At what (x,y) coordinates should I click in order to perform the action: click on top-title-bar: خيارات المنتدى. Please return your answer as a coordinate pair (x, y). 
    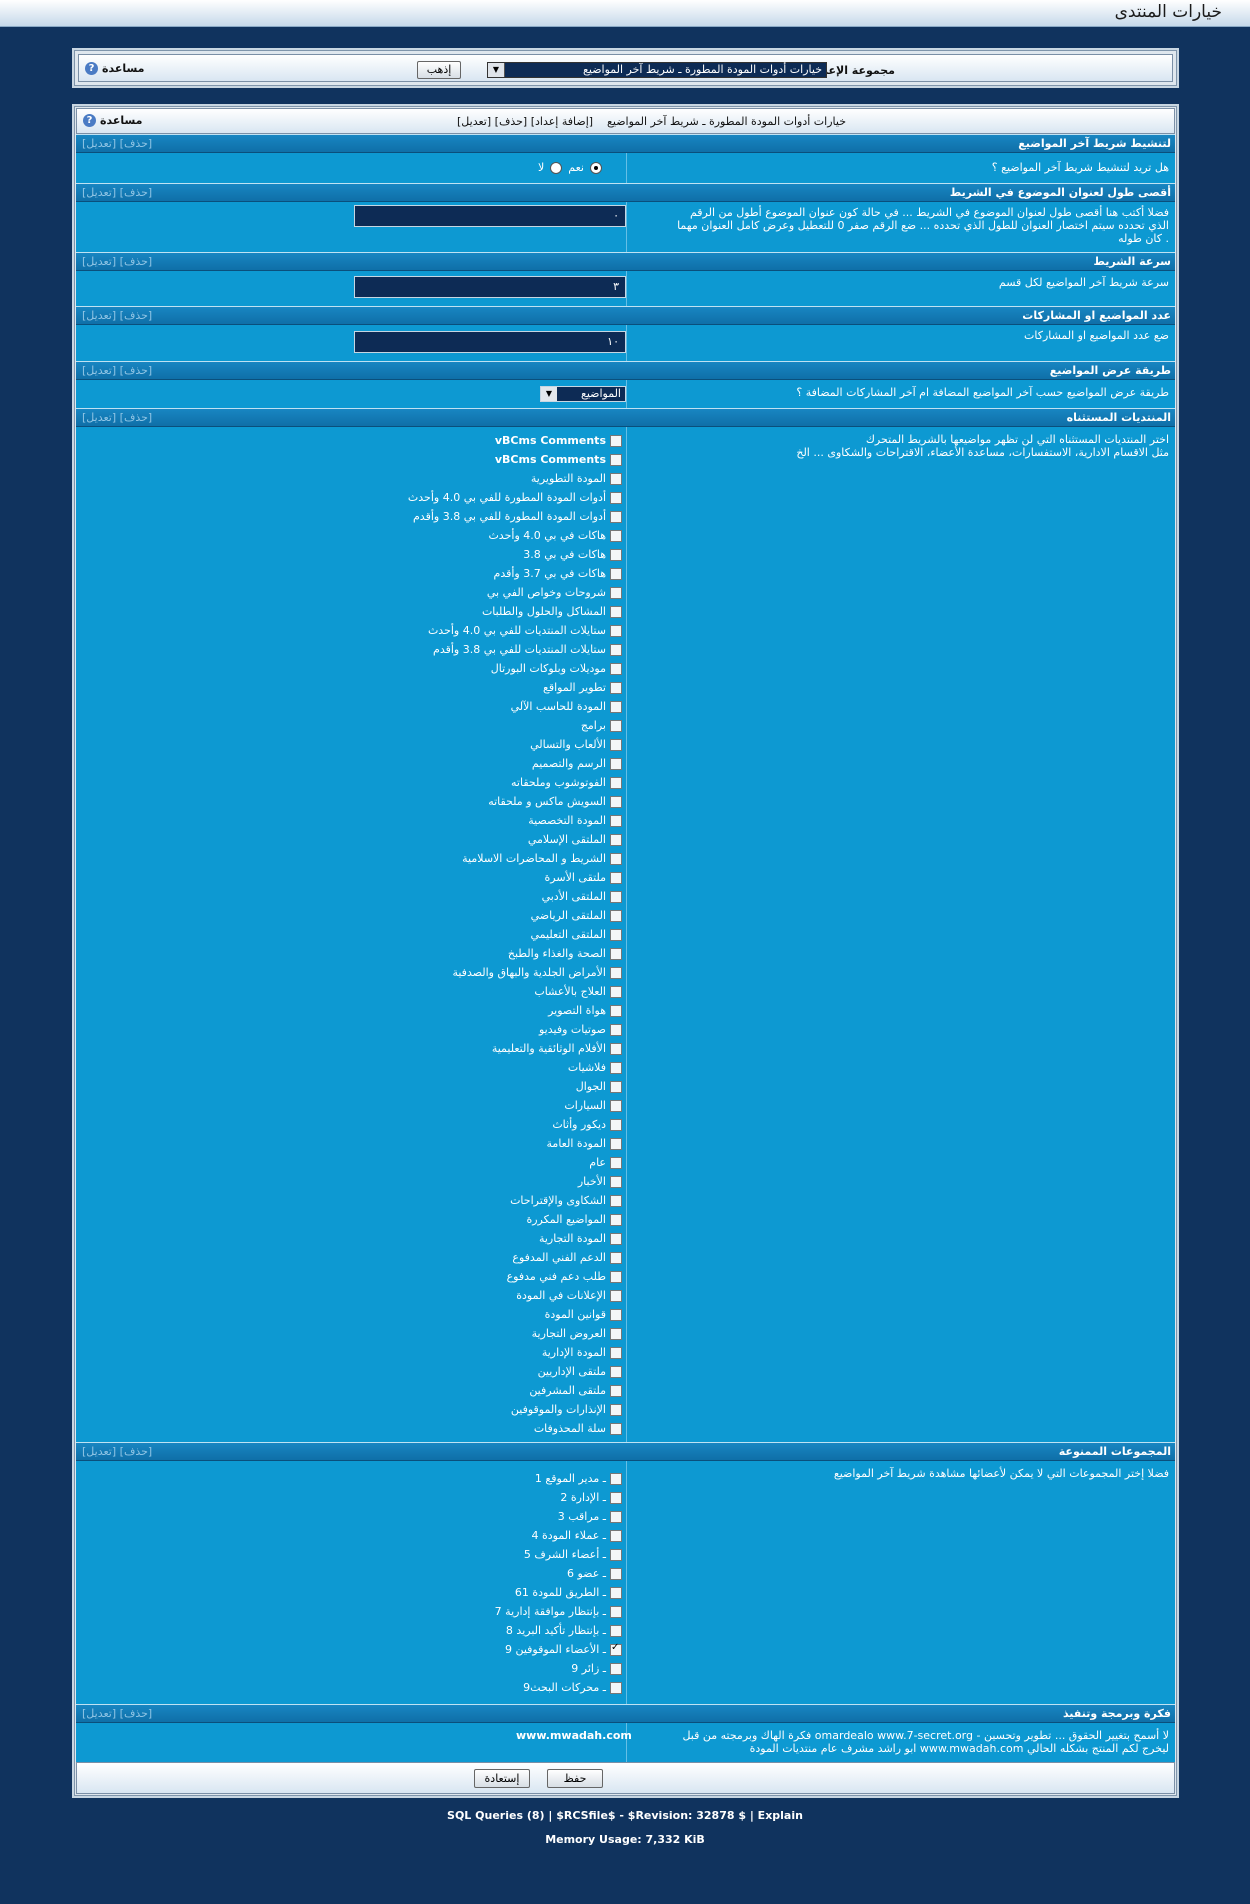
    Looking at the image, I should click on (625, 13).